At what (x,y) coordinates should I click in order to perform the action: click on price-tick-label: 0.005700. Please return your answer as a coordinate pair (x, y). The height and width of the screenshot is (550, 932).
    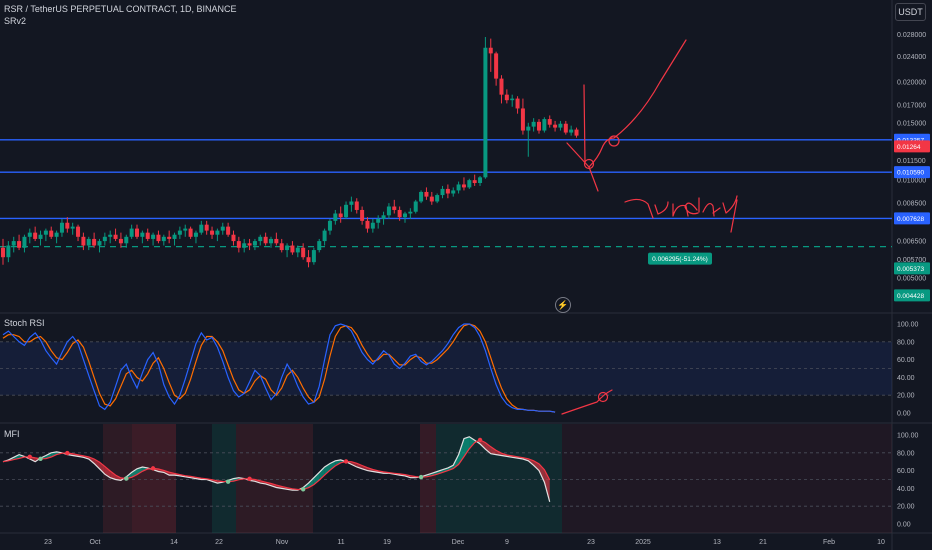
    Looking at the image, I should click on (911, 260).